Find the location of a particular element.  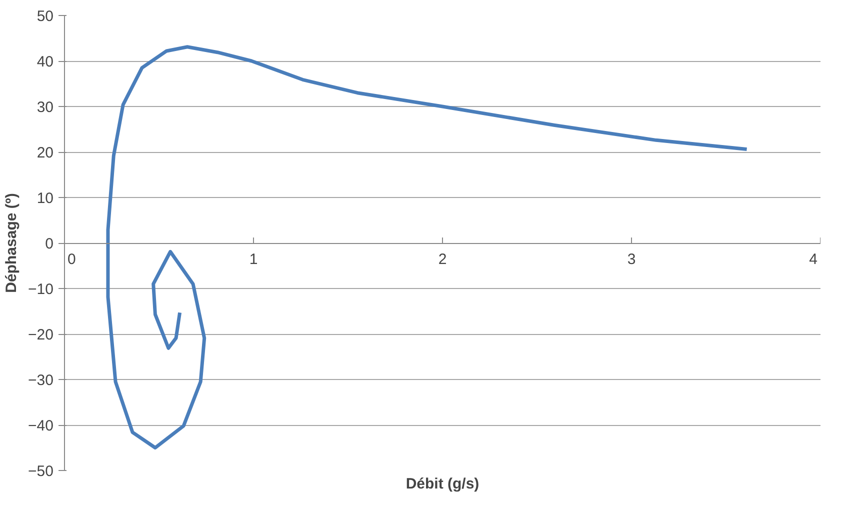

y-tick-label: −50 is located at coordinates (41, 471).